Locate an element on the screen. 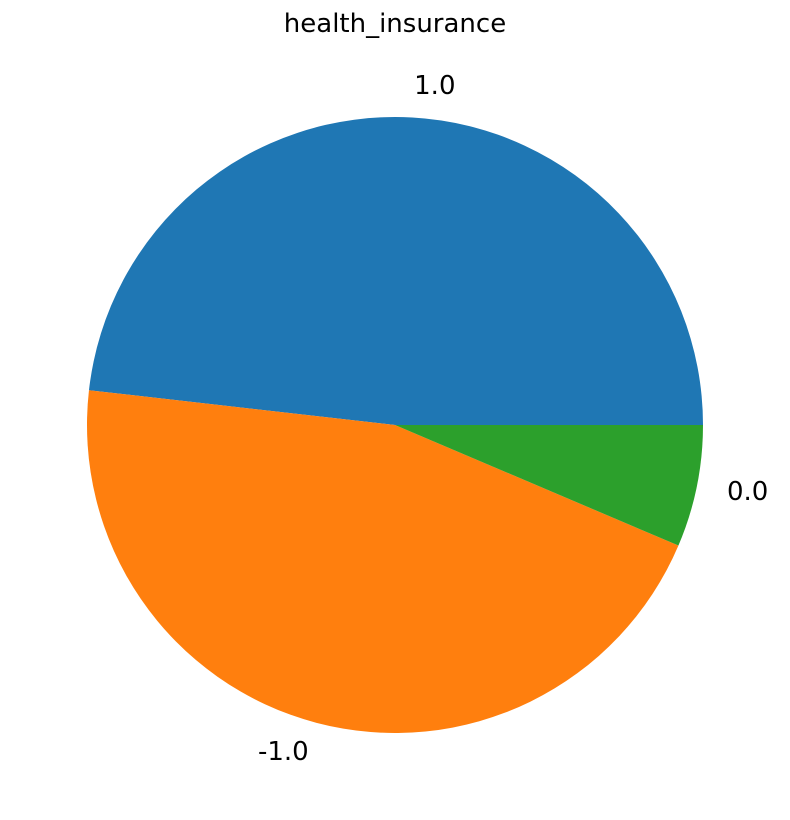 This screenshot has width=790, height=820. chart-title: health_insurance is located at coordinates (395, 24).